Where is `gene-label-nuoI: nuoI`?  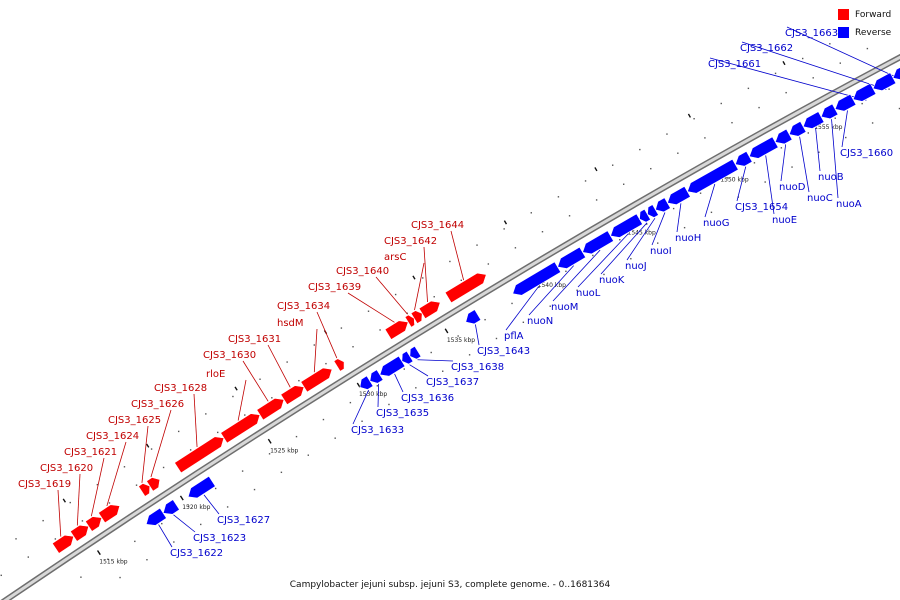
gene-label-nuoI: nuoI is located at coordinates (661, 251).